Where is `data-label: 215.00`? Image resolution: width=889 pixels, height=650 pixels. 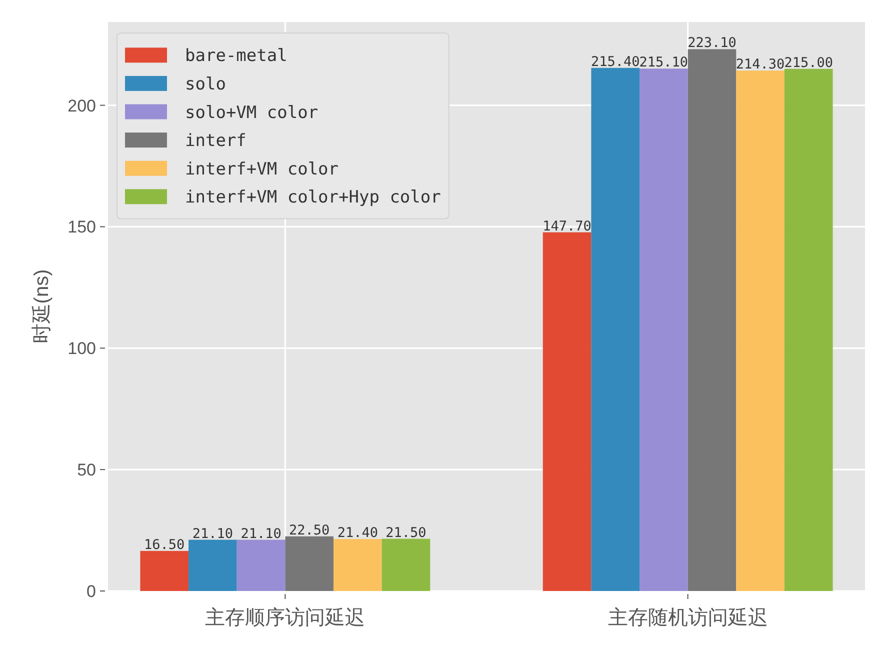 data-label: 215.00 is located at coordinates (809, 62).